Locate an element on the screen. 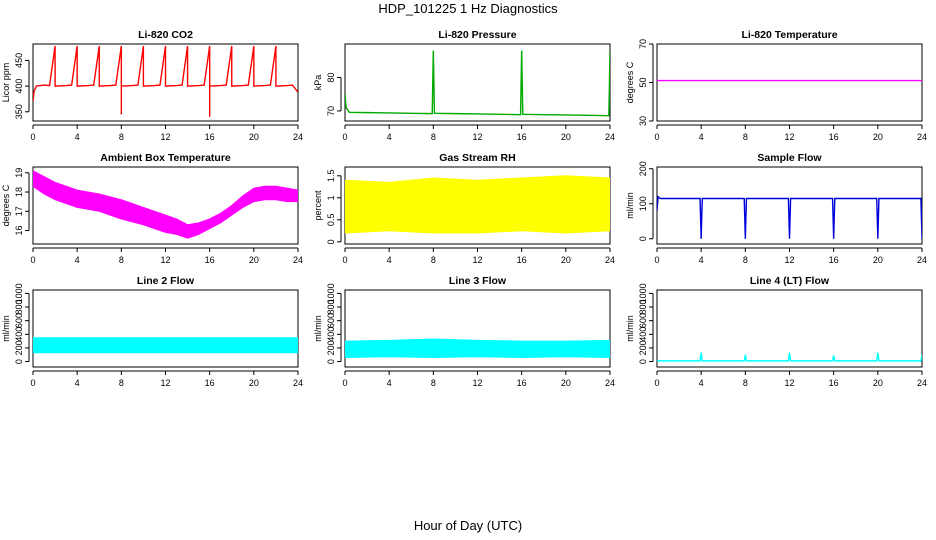 The width and height of the screenshot is (936, 540). panel-title: Line 4 (LT) Flow is located at coordinates (790, 281).